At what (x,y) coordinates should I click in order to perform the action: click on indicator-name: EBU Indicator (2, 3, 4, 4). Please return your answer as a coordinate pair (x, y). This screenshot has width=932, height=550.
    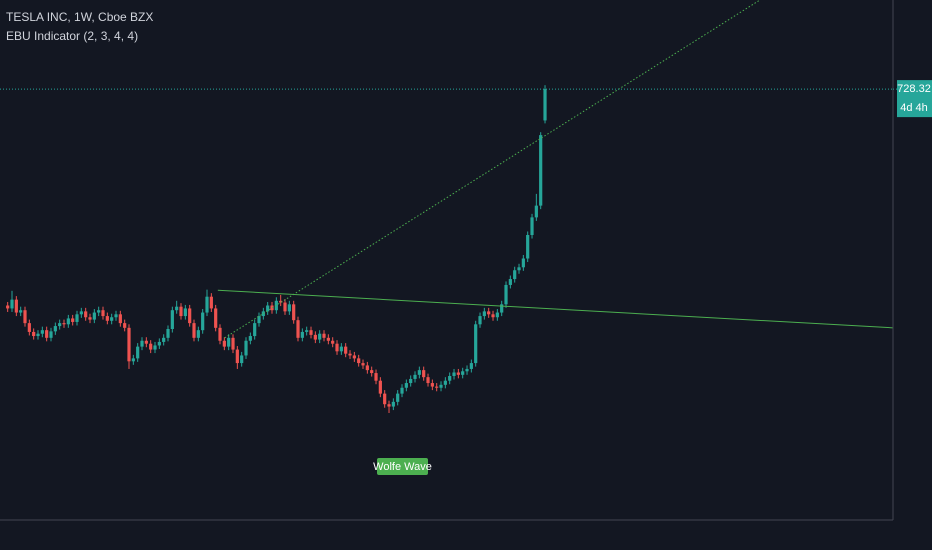
    Looking at the image, I should click on (72, 36).